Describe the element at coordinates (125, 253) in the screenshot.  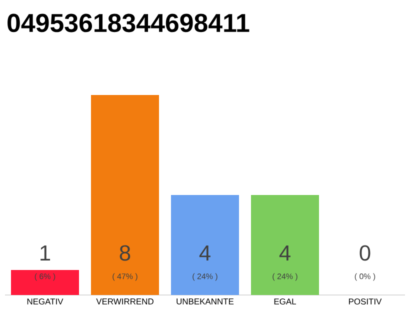
I see `data-label: 8` at that location.